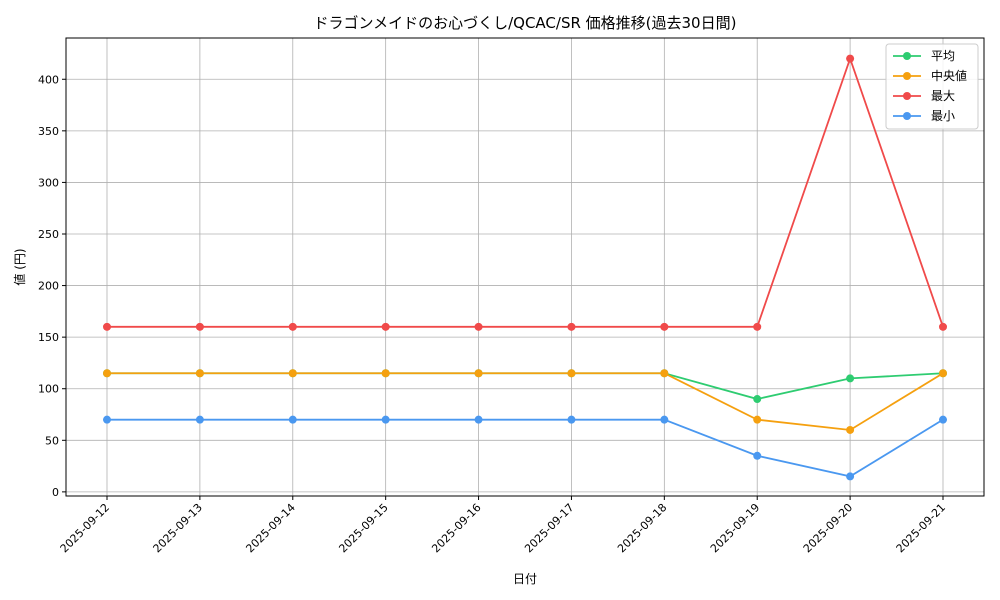 The width and height of the screenshot is (1000, 600). Describe the element at coordinates (525, 23) in the screenshot. I see `chart-title: ドラゴンメイドのお心づくし/QCAC/SR 価格推移(過去30日間)` at that location.